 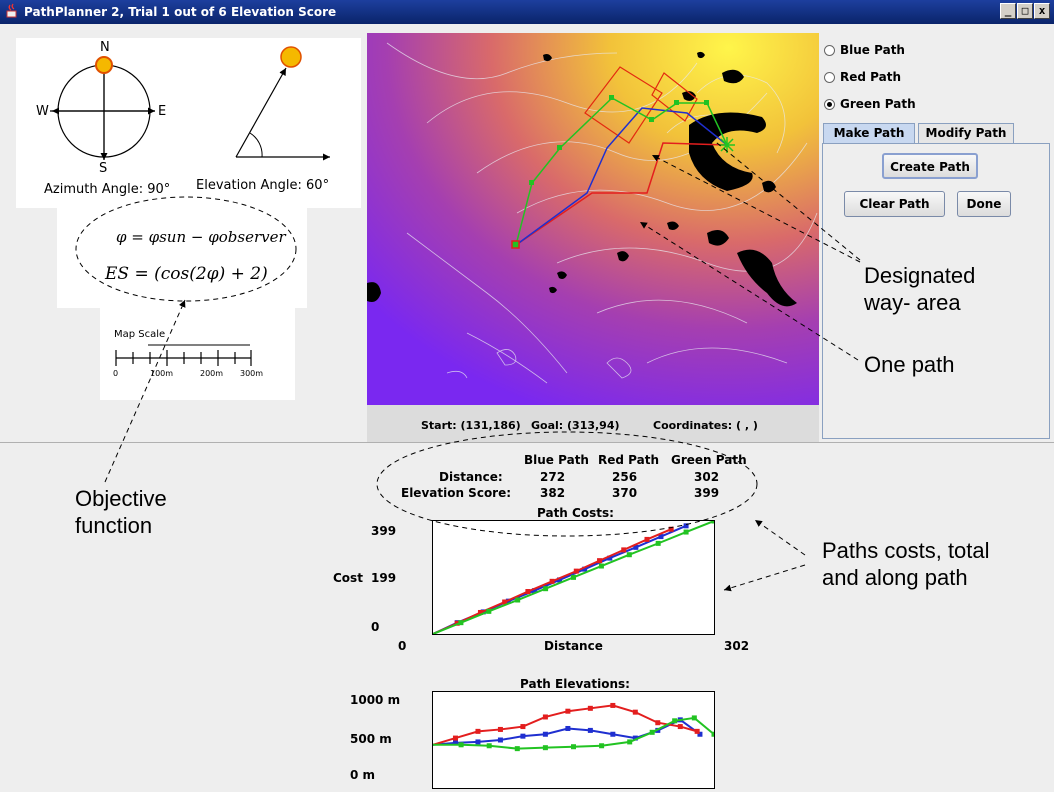 I want to click on sun-elevation-icon, so click(x=291, y=57).